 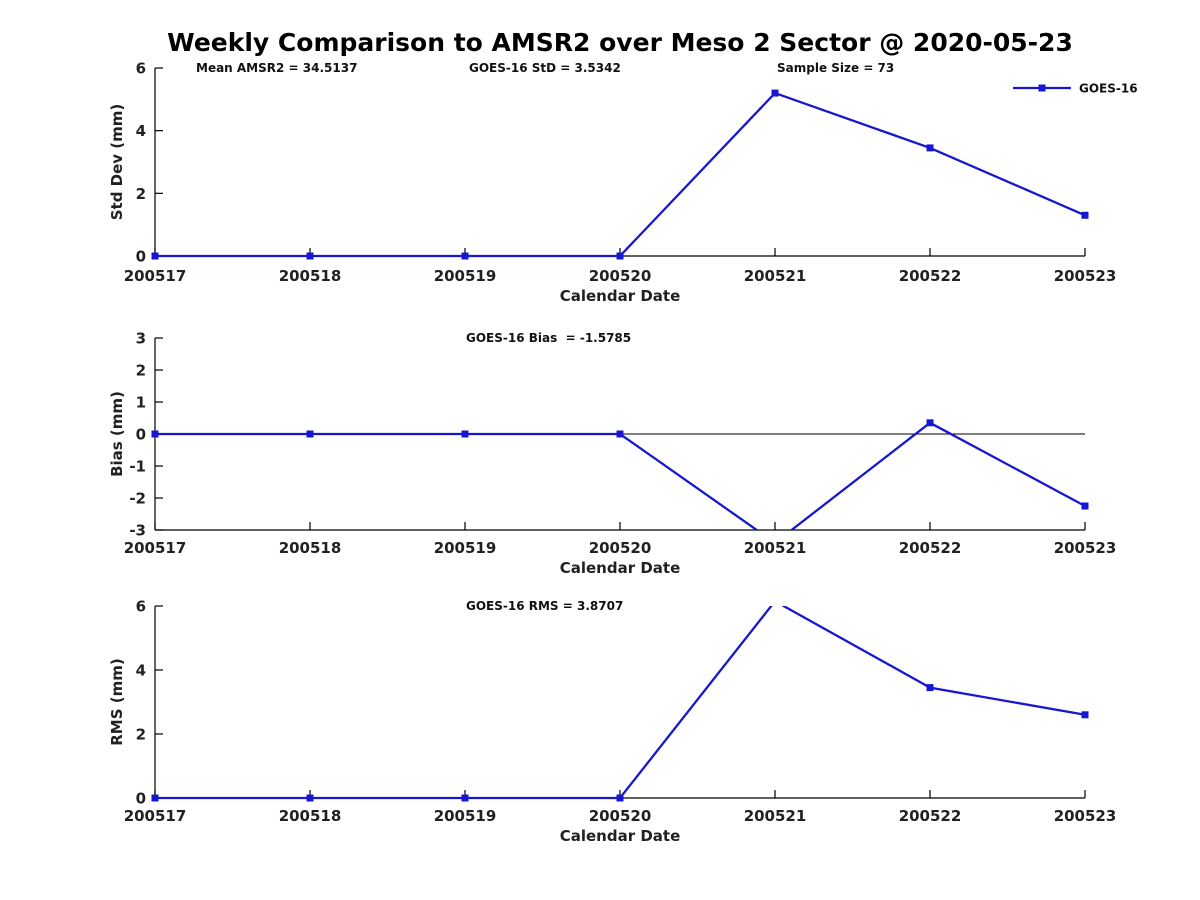 I want to click on legend-marker, so click(x=1042, y=88).